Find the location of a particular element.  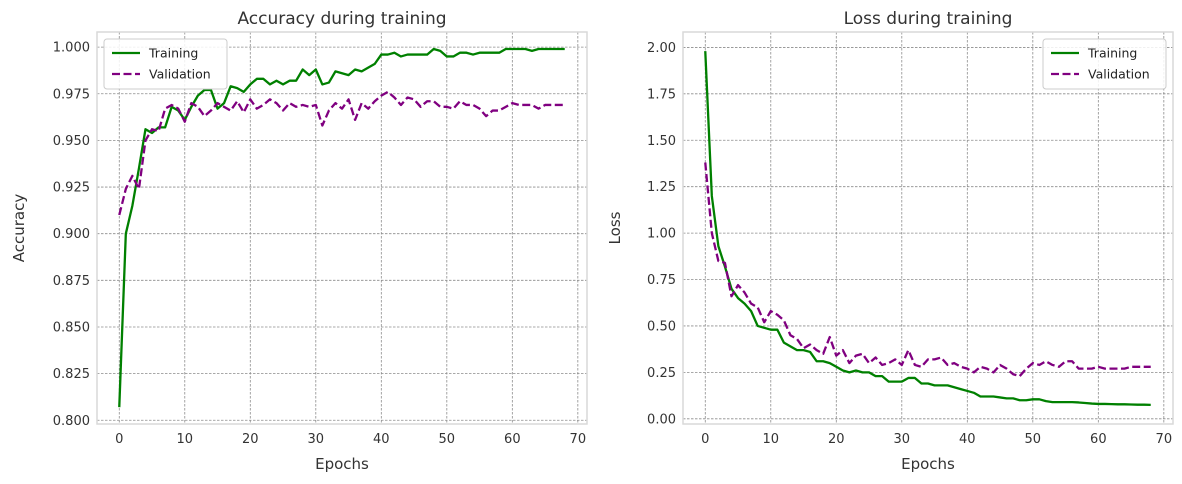

y-tick-label: 0.25 is located at coordinates (661, 373).